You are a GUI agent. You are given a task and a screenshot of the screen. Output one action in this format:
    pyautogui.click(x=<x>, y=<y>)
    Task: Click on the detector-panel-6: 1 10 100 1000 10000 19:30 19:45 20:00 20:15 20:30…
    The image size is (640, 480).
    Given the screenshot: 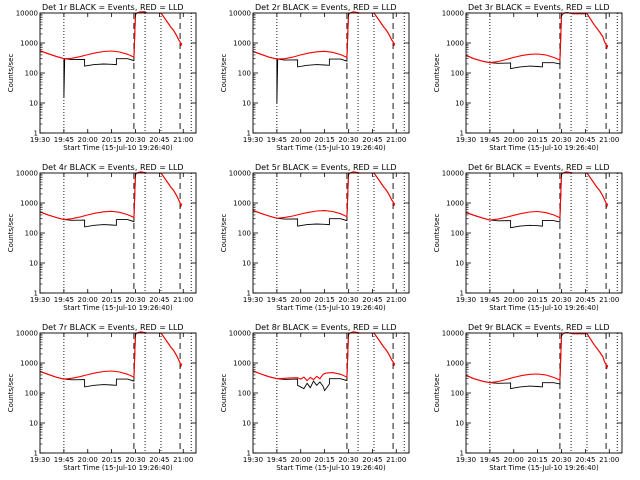 What is the action you would take?
    pyautogui.click(x=528, y=237)
    